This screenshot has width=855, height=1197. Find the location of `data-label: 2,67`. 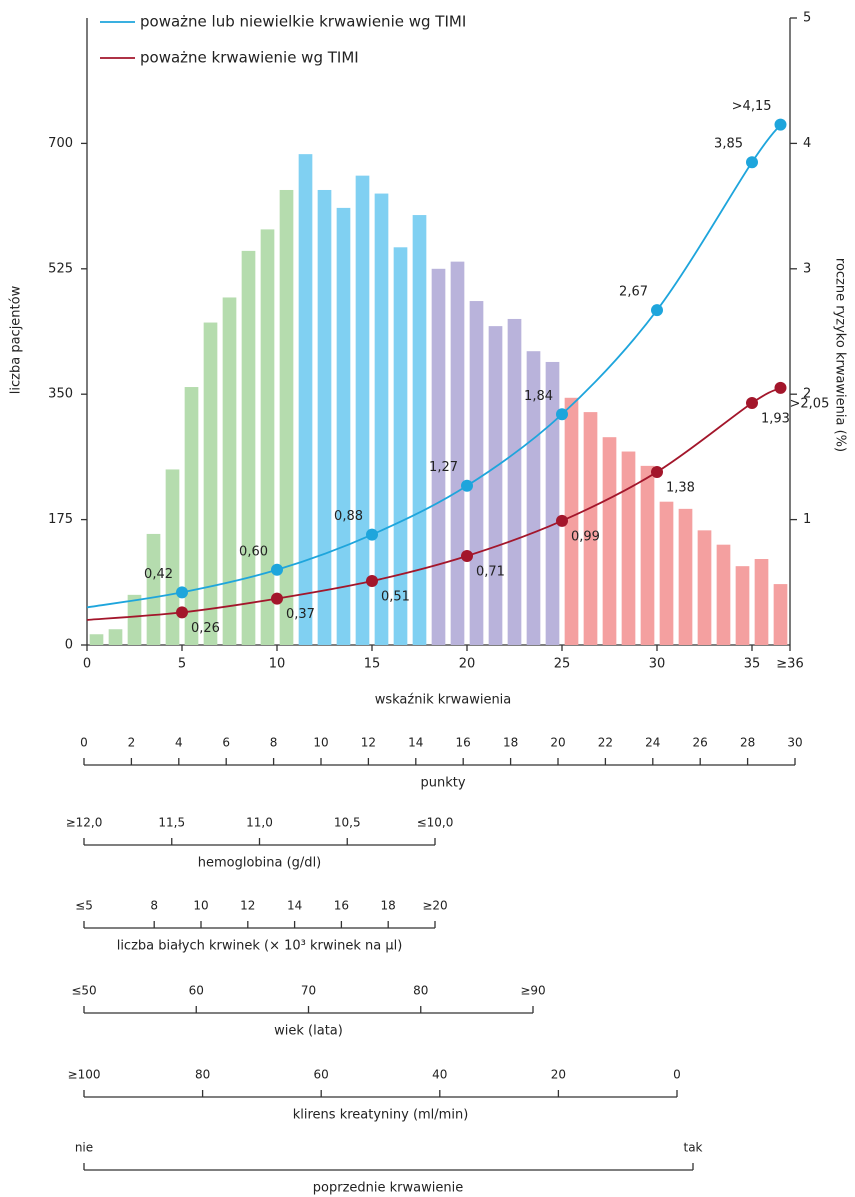

data-label: 2,67 is located at coordinates (633, 292).